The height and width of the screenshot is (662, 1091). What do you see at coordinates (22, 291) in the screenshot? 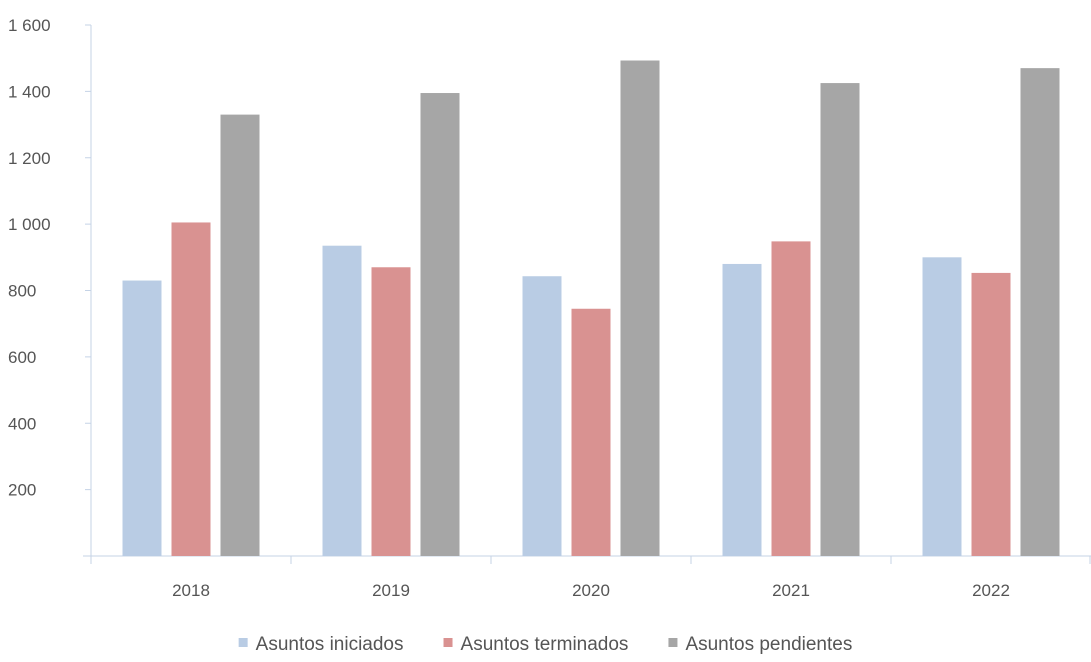
I see `y-tick-label: 800` at bounding box center [22, 291].